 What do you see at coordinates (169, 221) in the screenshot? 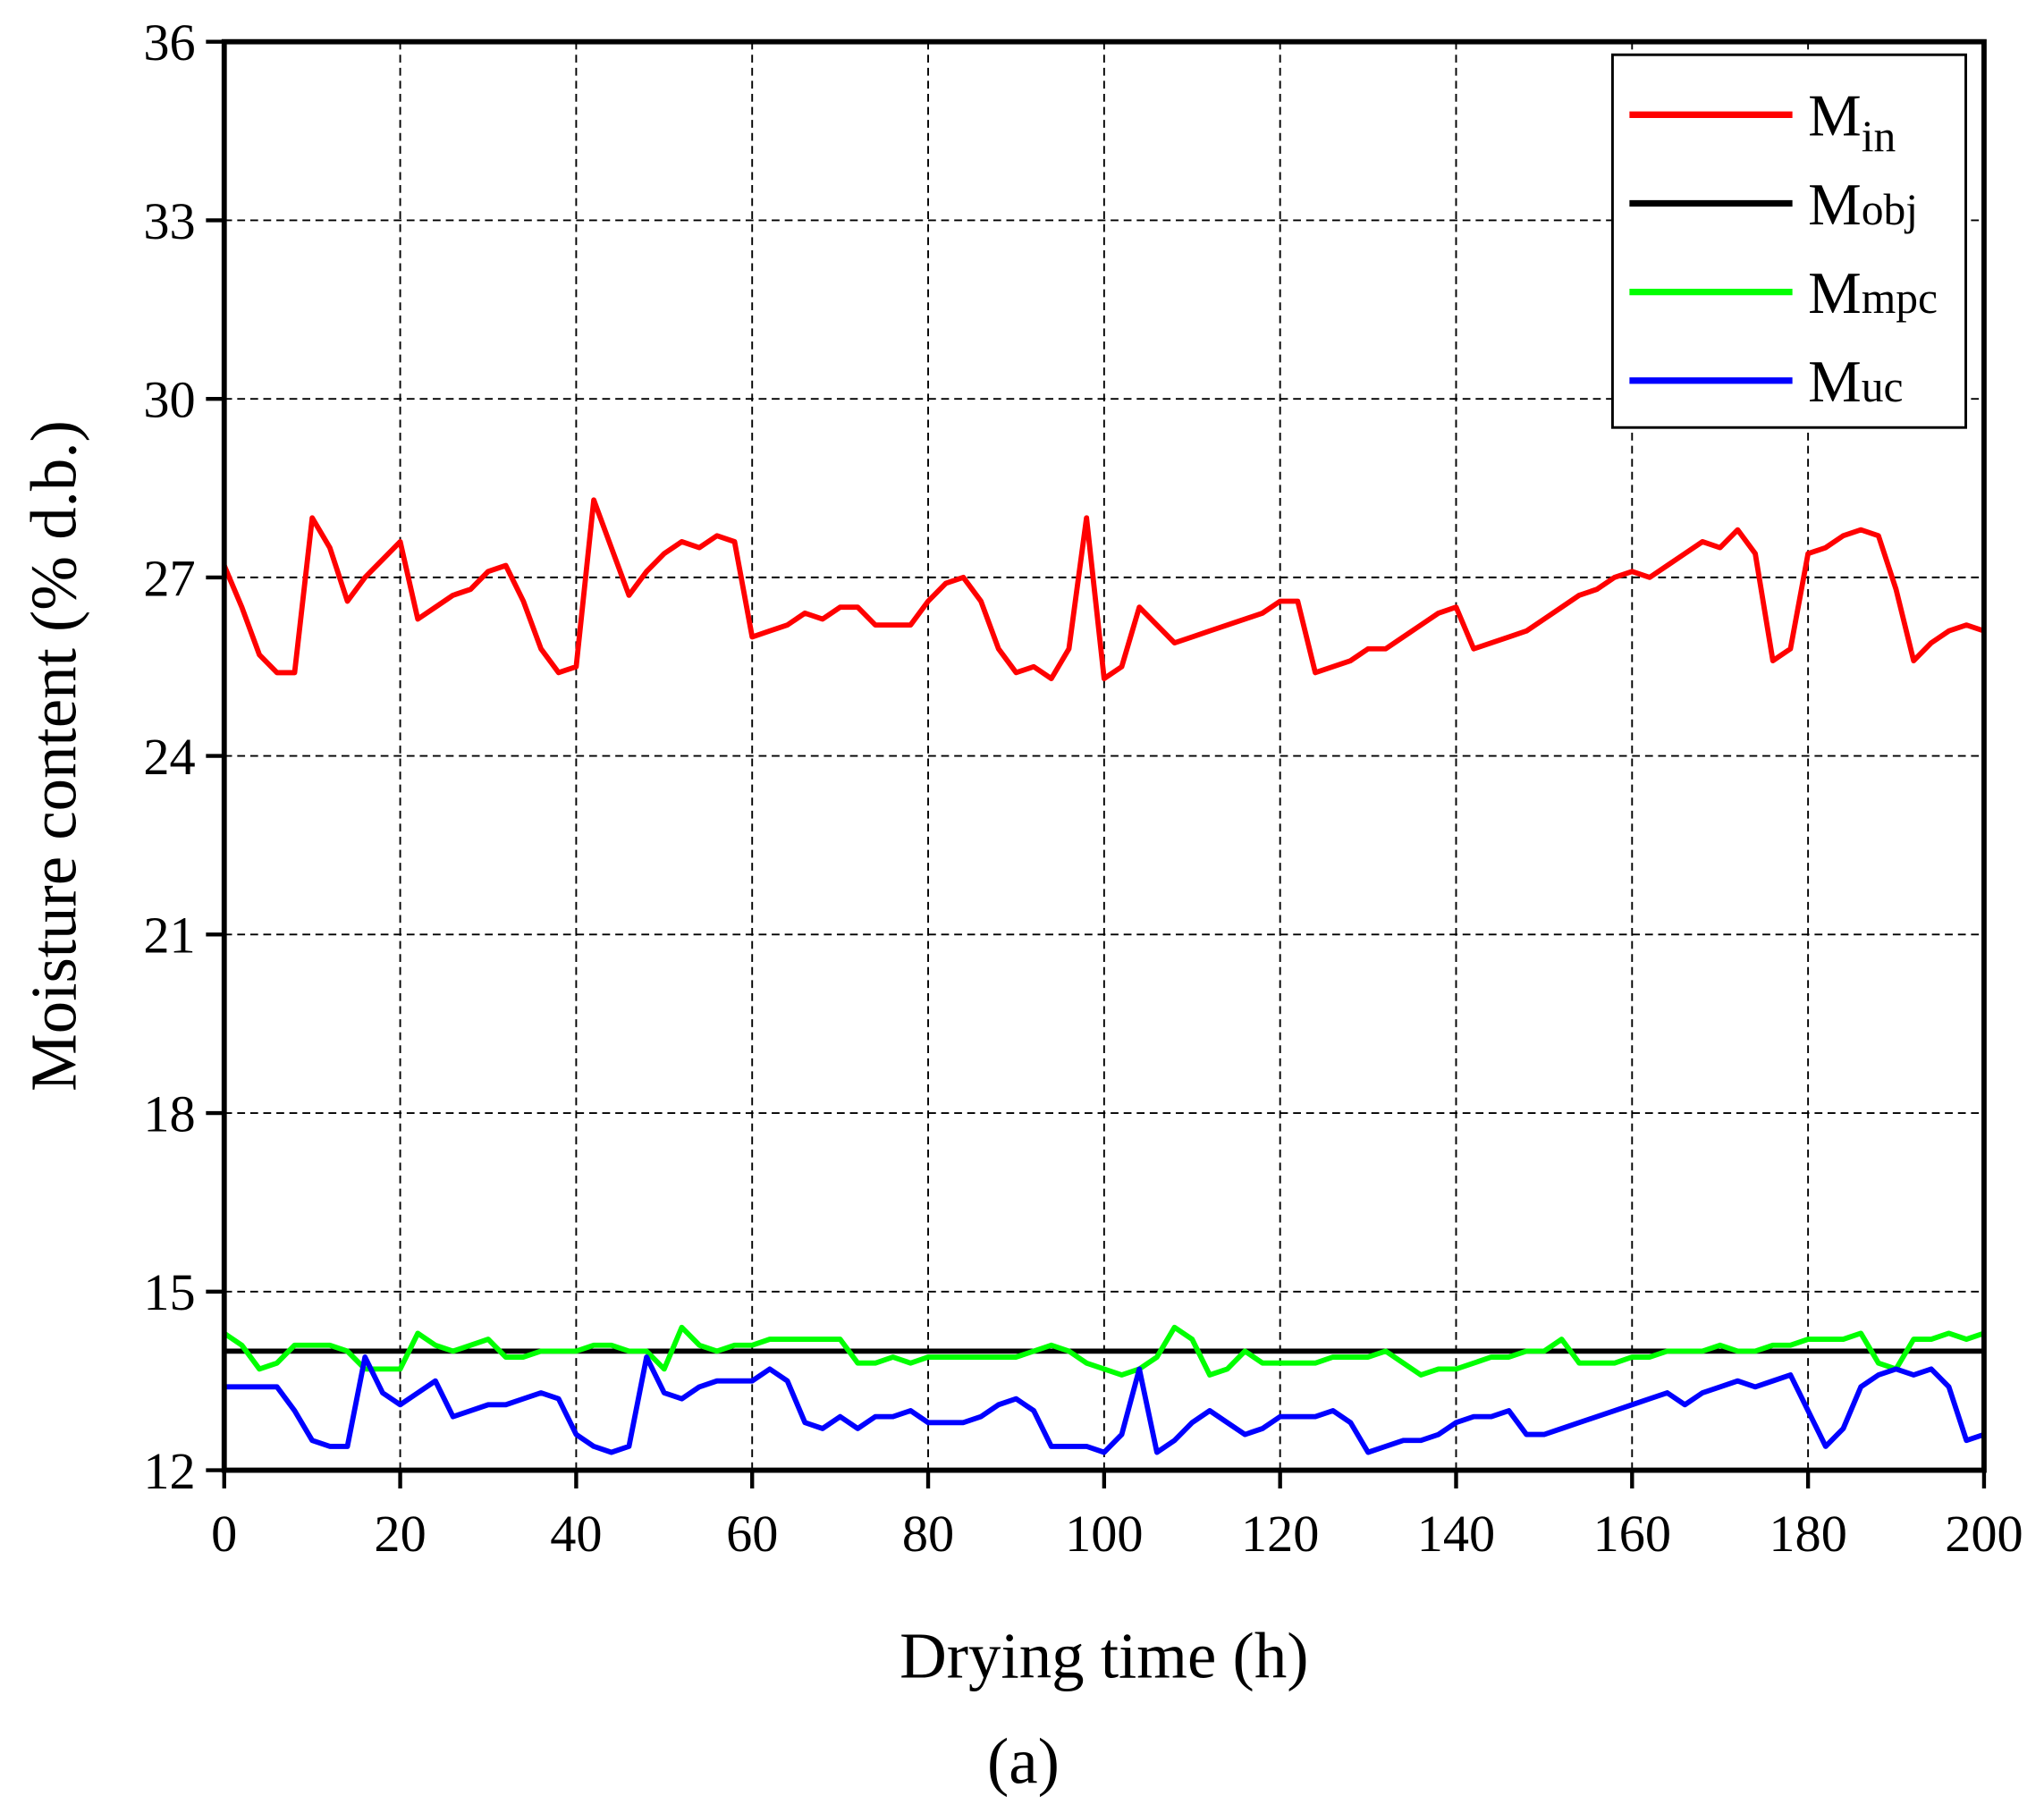
I see `y-tick-label: 33` at bounding box center [169, 221].